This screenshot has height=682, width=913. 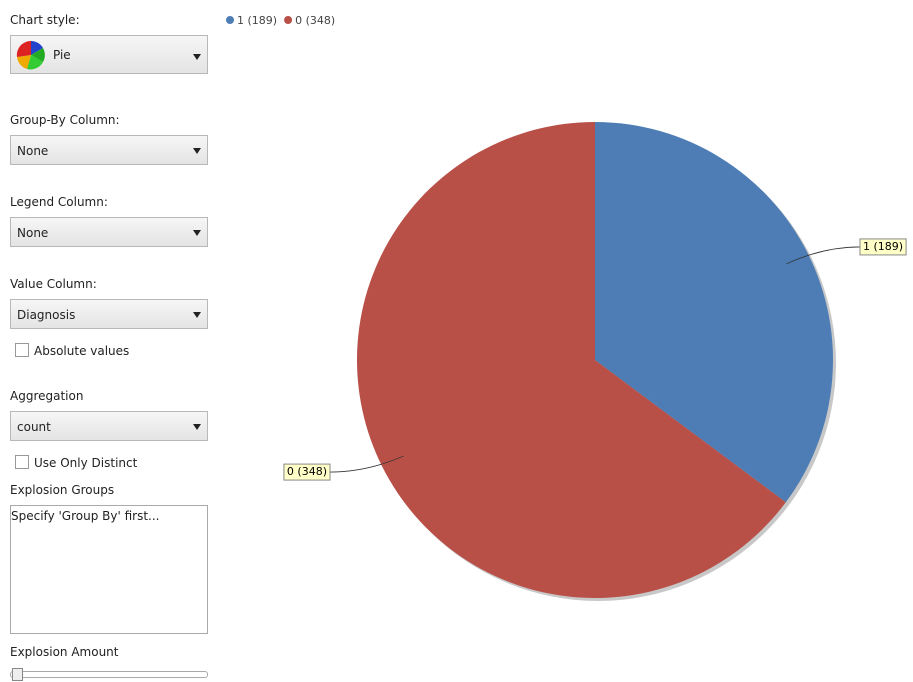 I want to click on slider-track, so click(x=109, y=674).